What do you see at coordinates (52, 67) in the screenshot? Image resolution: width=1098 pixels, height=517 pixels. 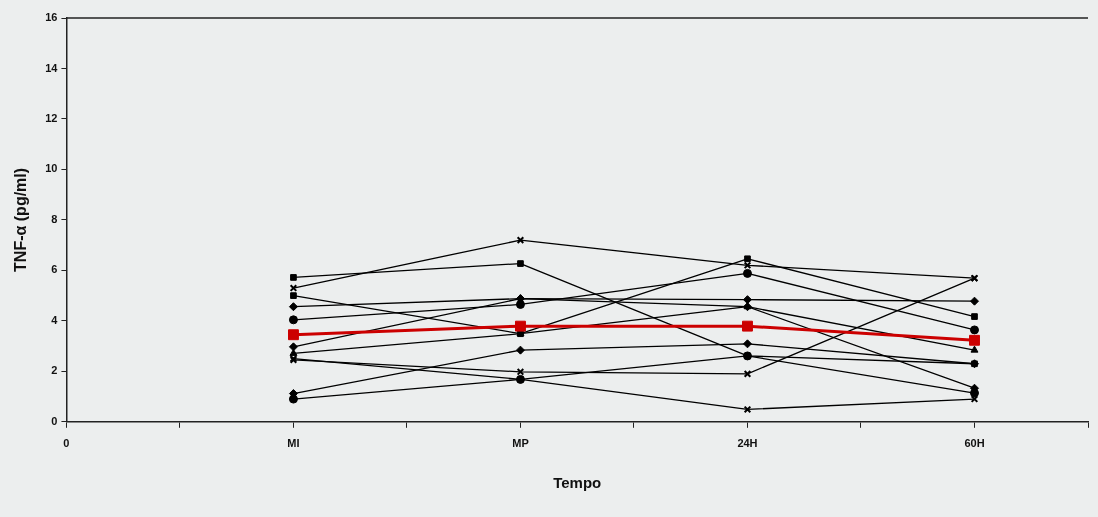 I see `y-tick-label: 14` at bounding box center [52, 67].